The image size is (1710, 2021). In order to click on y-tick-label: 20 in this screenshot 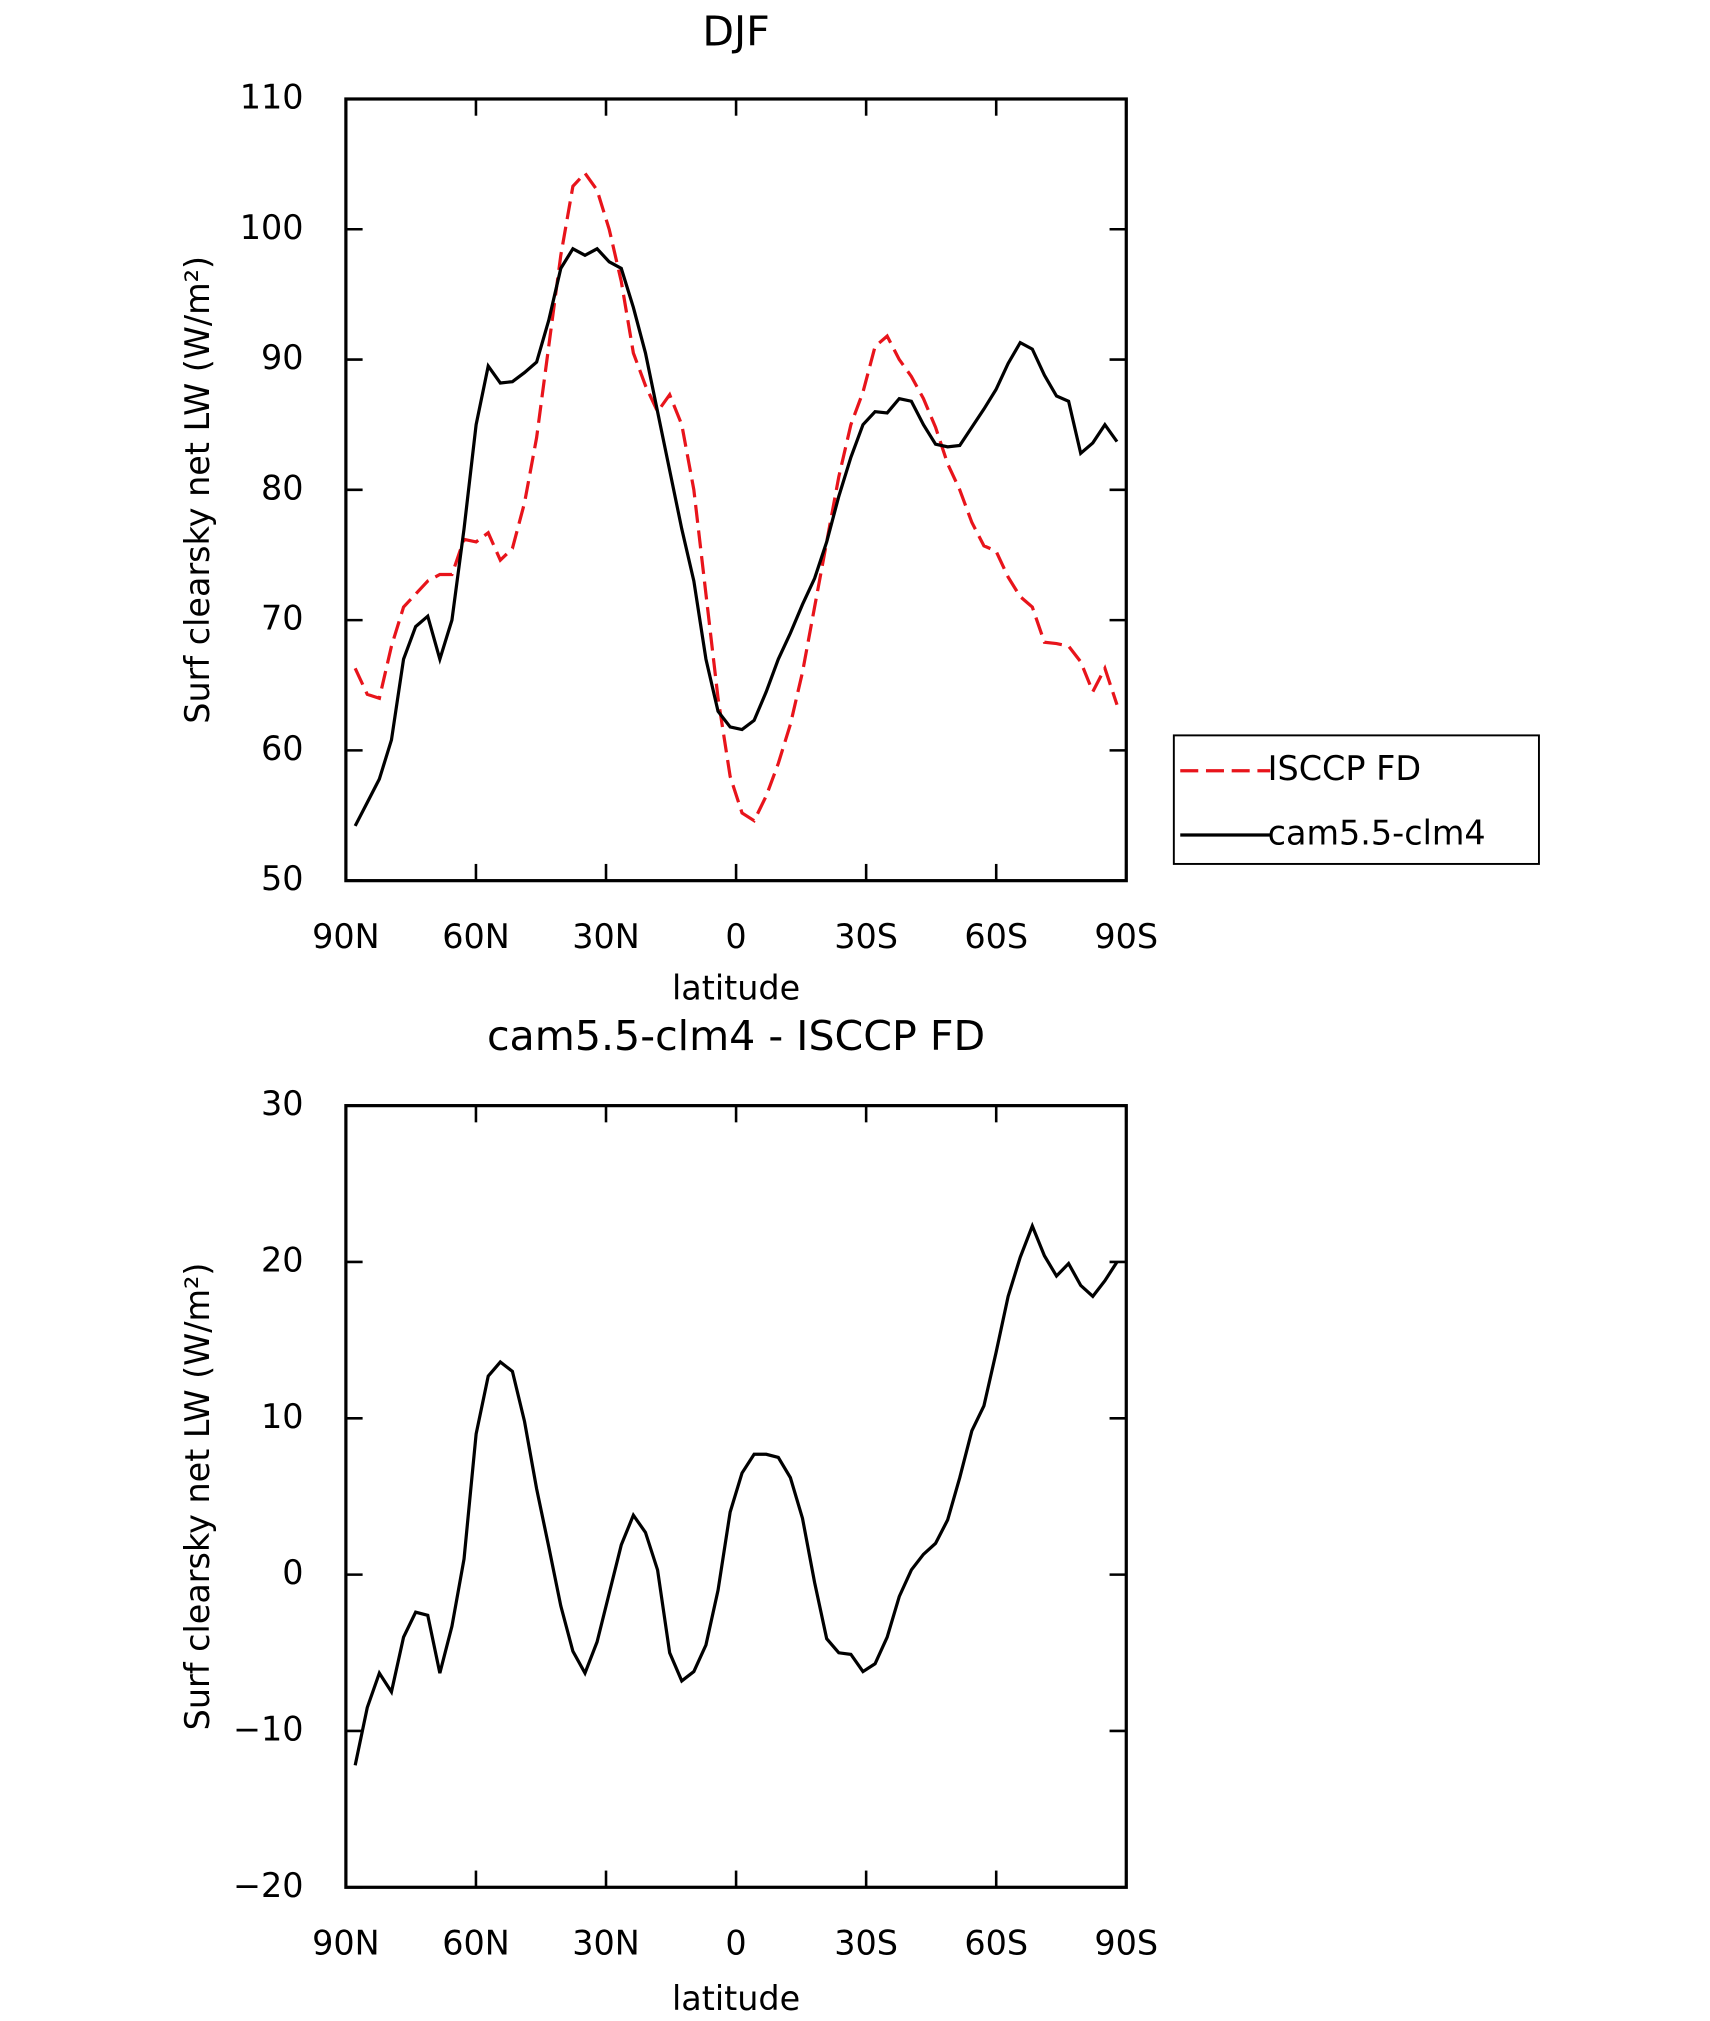, I will do `click(282, 1259)`.